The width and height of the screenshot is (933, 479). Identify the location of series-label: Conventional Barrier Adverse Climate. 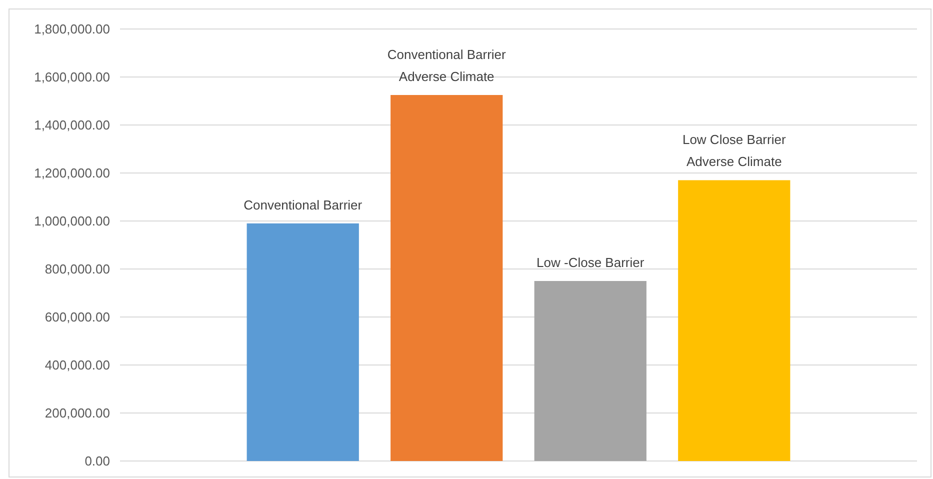
(447, 65).